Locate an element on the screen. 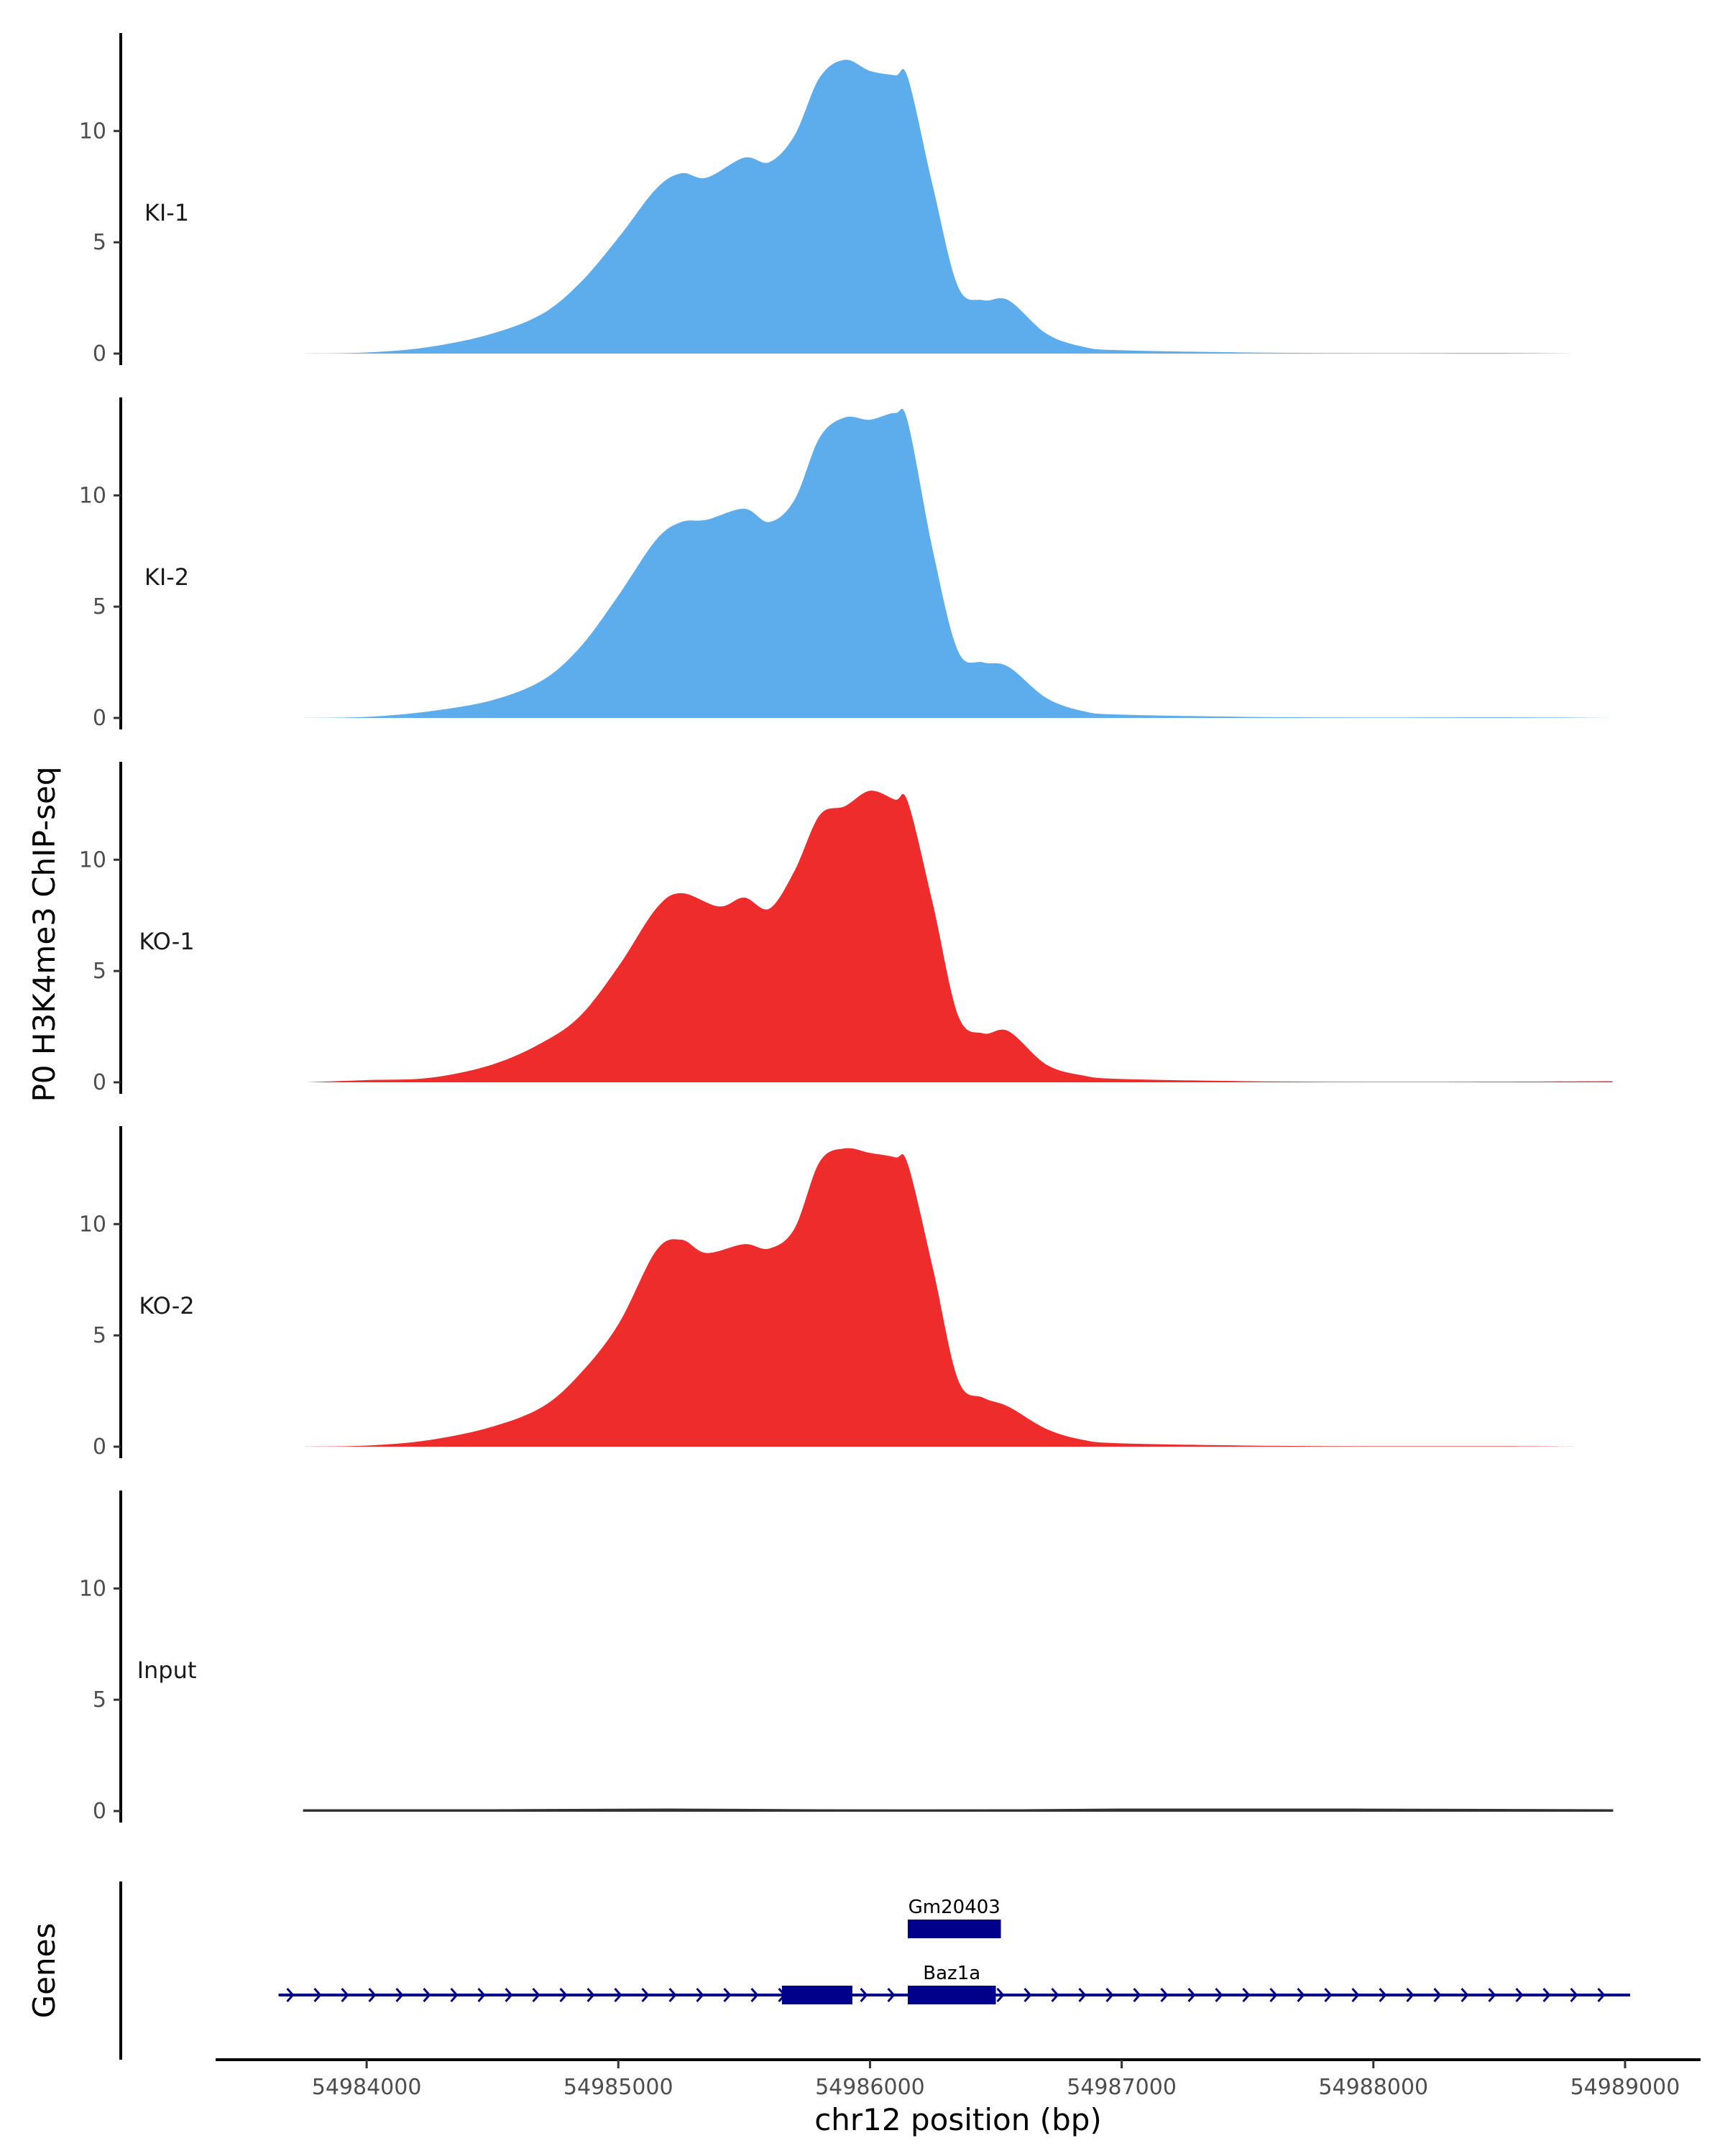 The image size is (1725, 2156). y-axis-title: P0 H3K4me3 ChIP-seq is located at coordinates (44, 934).